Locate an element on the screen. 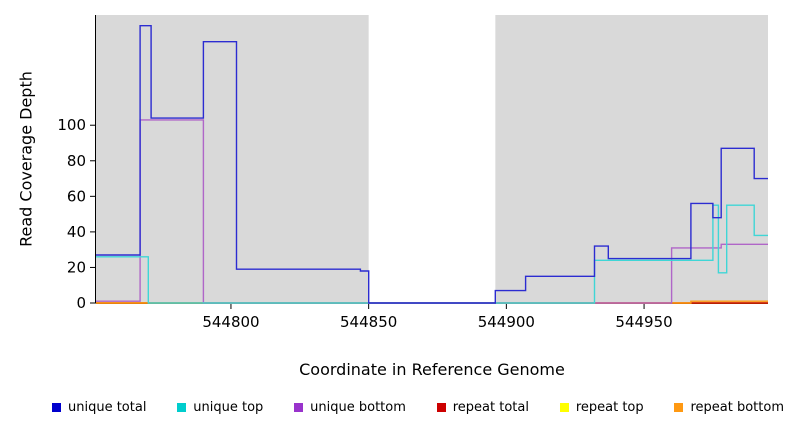  legend-swatch-unique-total is located at coordinates (56, 407).